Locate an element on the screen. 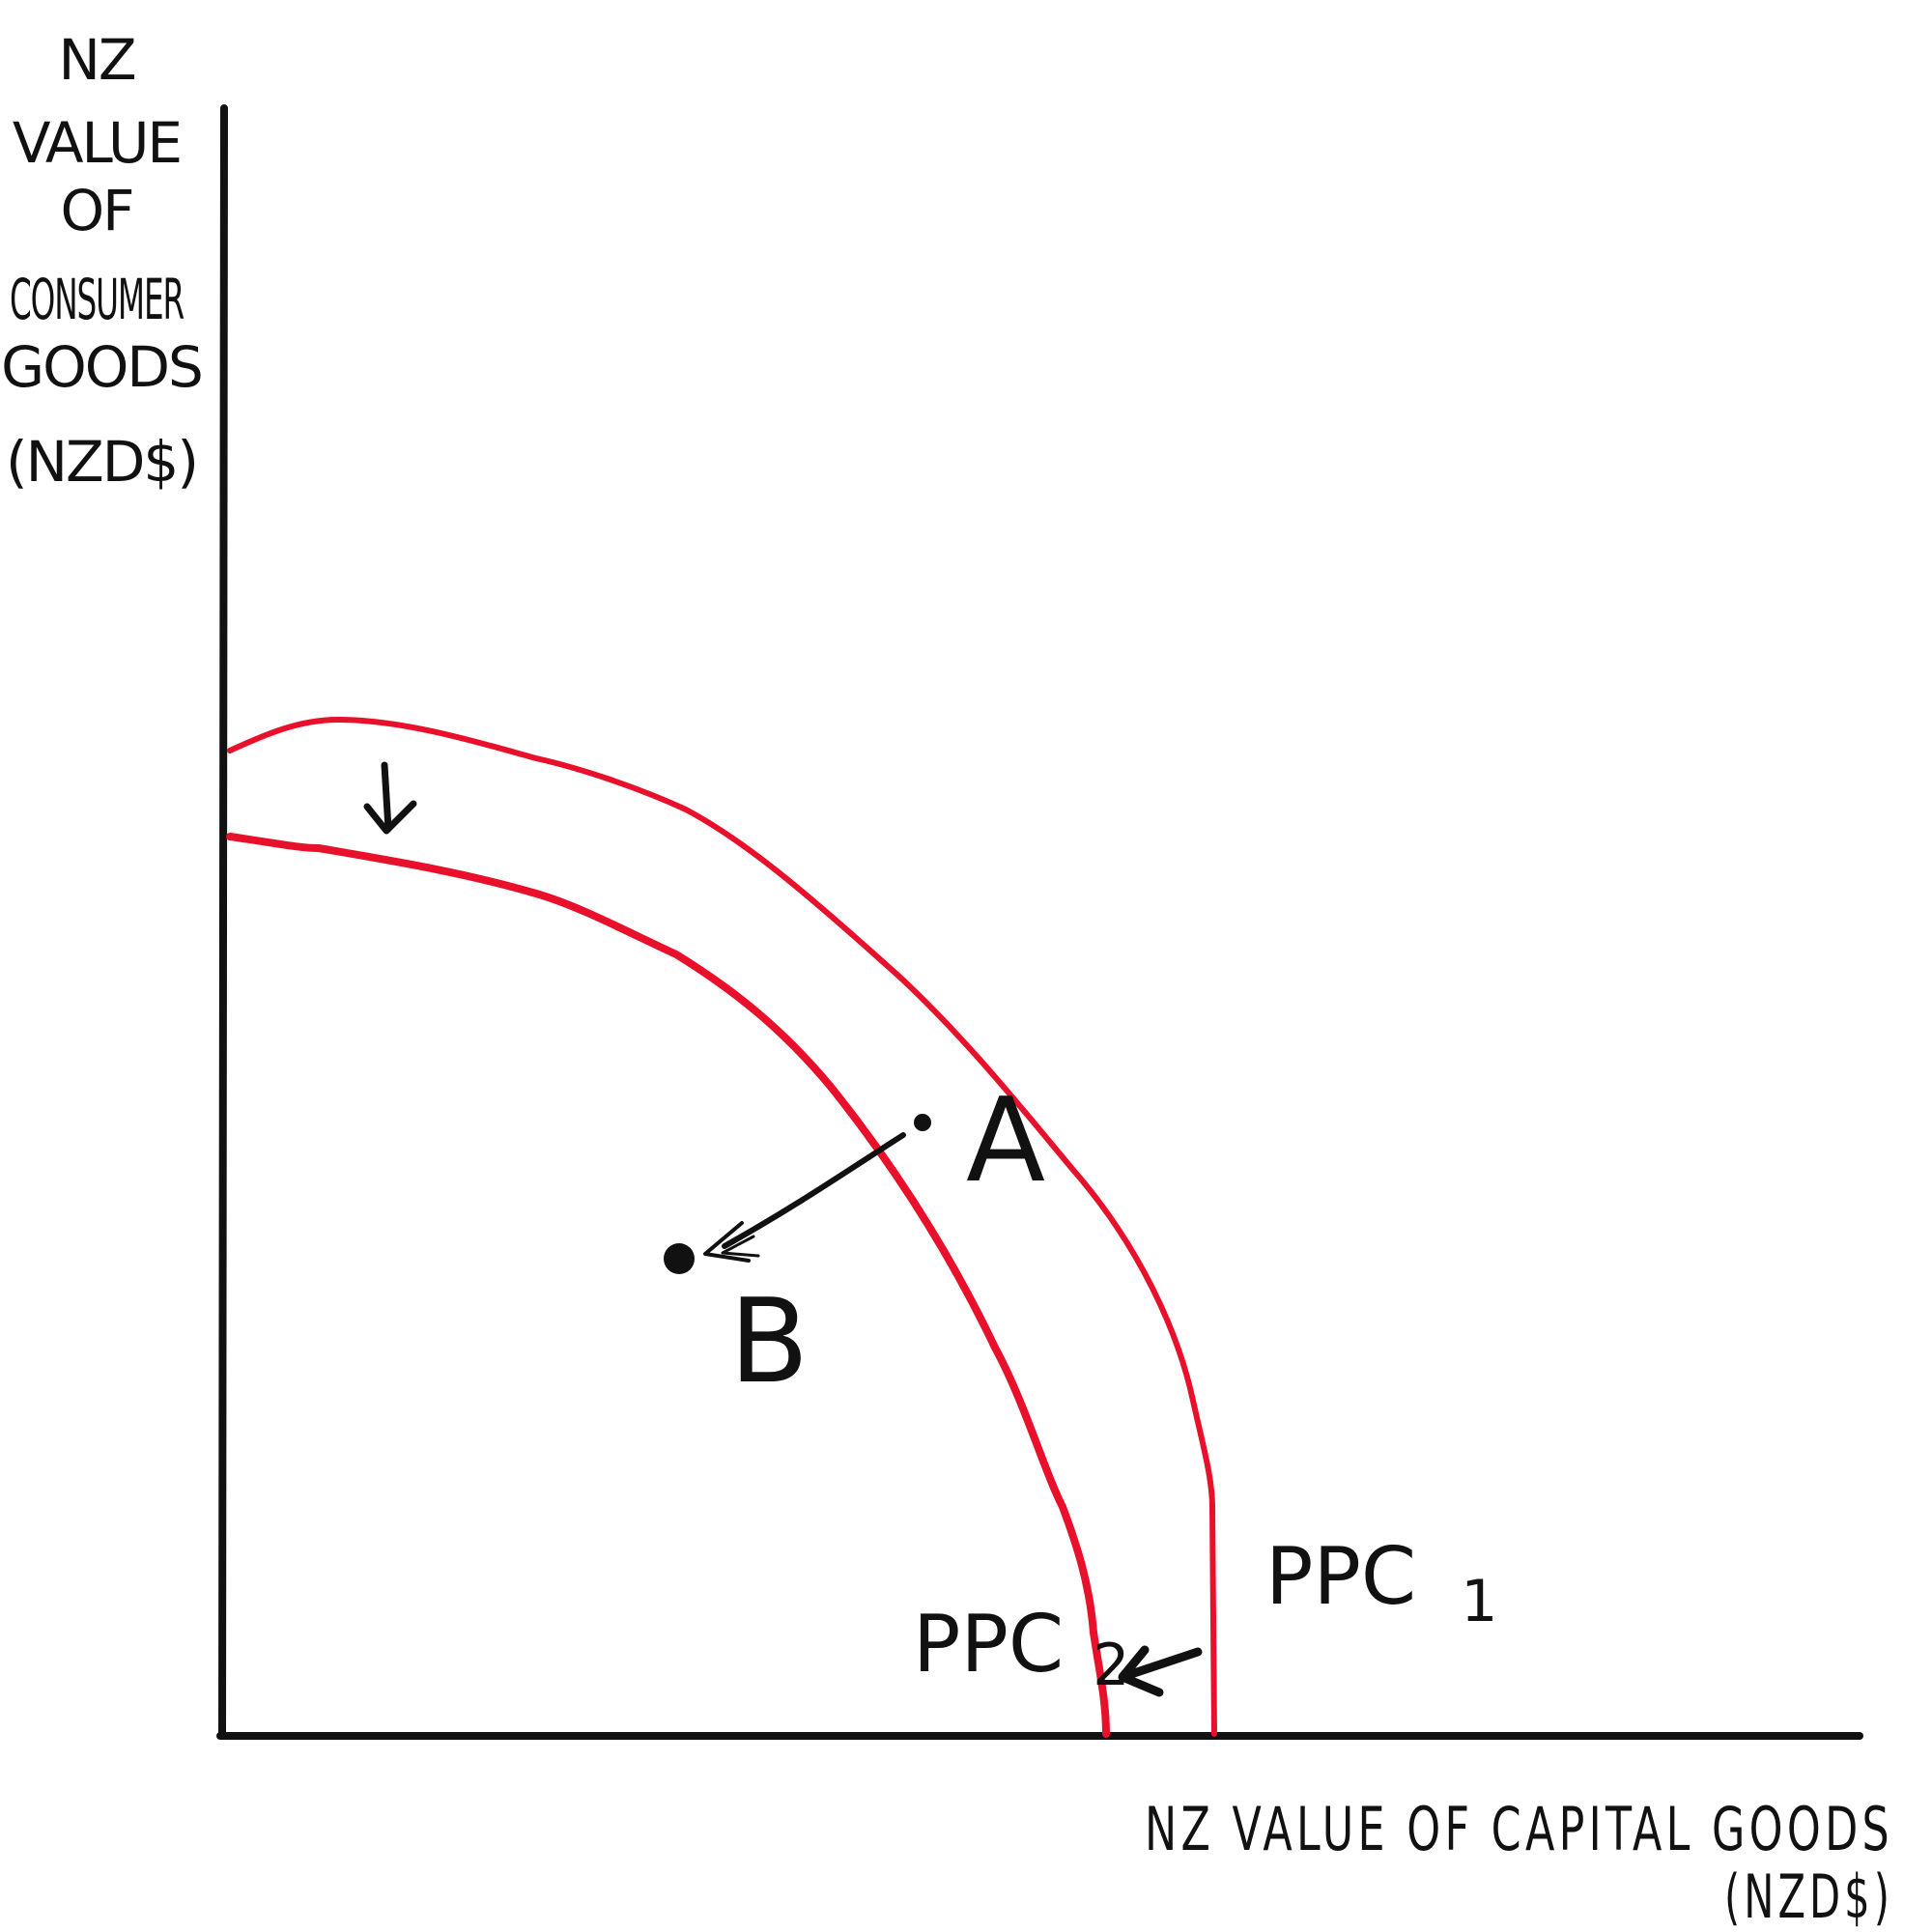  x-axis-label: NZ VALUE OF CAPITAL GOODS (NZD$) is located at coordinates (1519, 1863).